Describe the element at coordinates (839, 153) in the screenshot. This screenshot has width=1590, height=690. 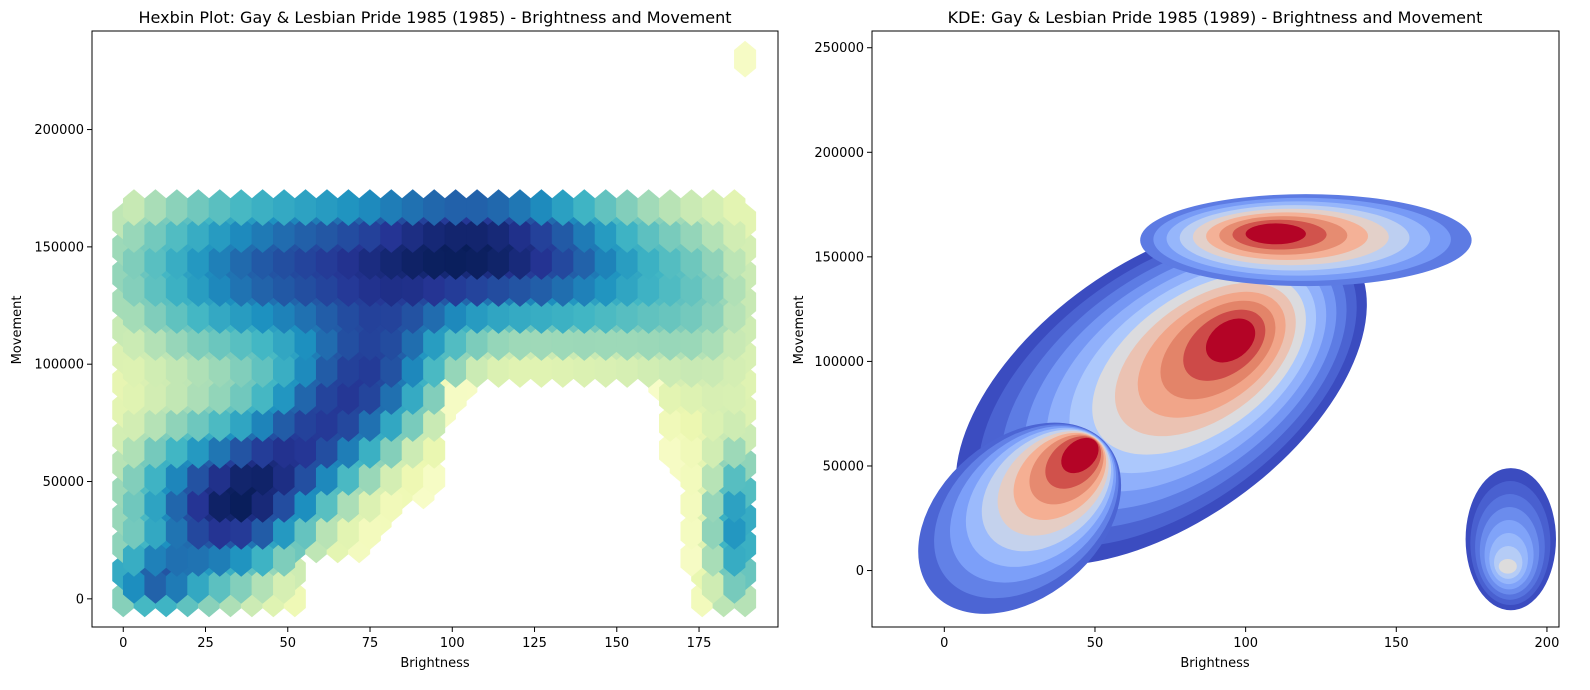
I see `kde-y-tick-label: 200000` at that location.